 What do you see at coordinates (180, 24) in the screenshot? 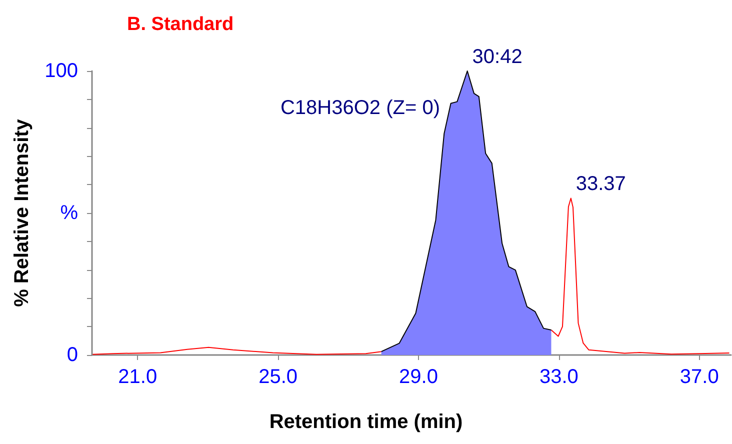
I see `chart-title: B. Standard` at bounding box center [180, 24].